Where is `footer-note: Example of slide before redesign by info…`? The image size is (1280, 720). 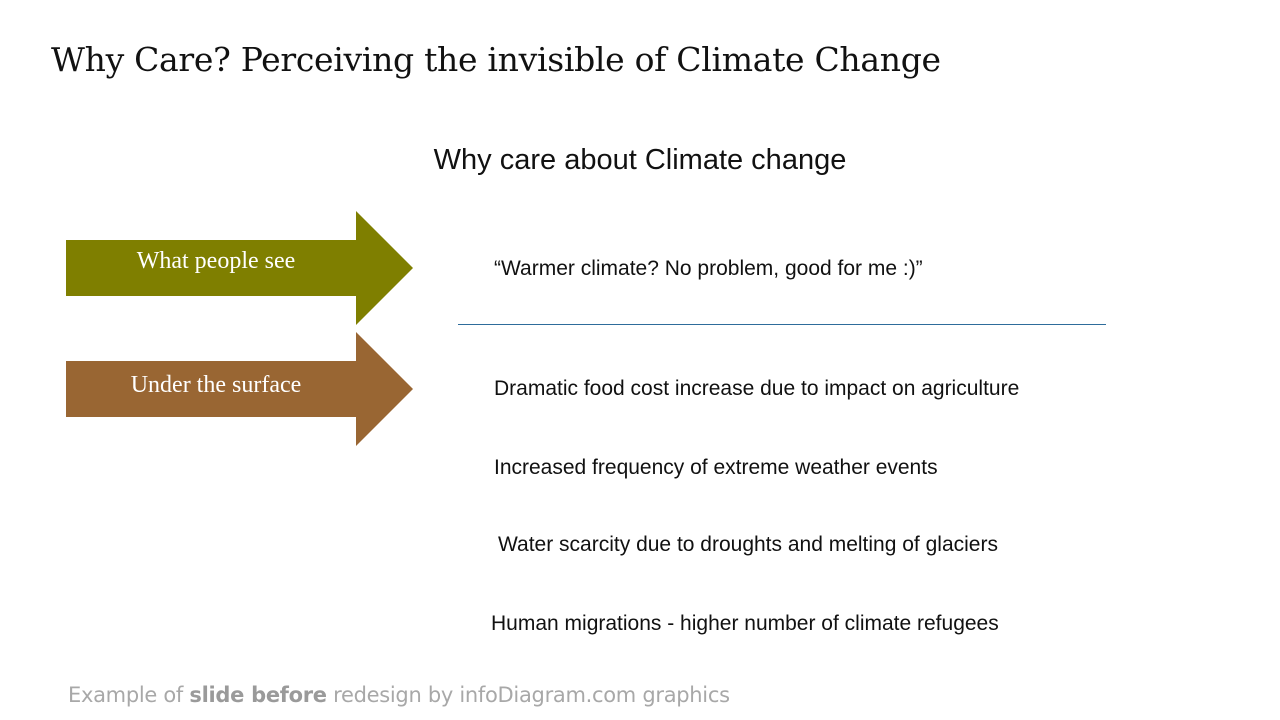 footer-note: Example of slide before redesign by info… is located at coordinates (399, 695).